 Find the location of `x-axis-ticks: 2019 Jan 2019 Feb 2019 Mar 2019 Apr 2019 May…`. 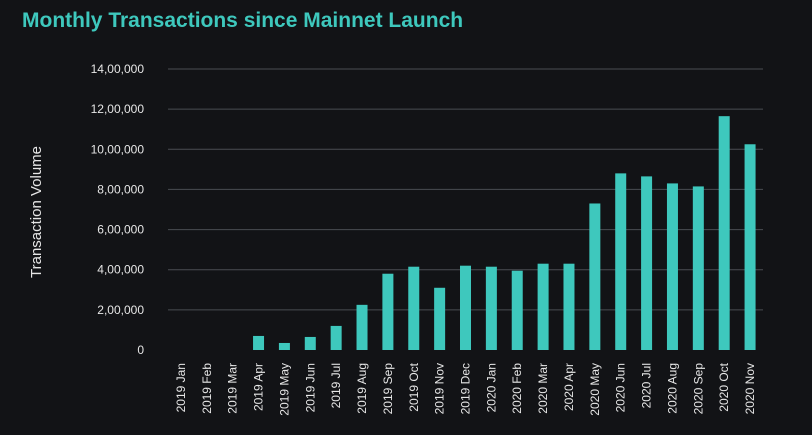

x-axis-ticks: 2019 Jan 2019 Feb 2019 Mar 2019 Apr 2019 May… is located at coordinates (465, 388).